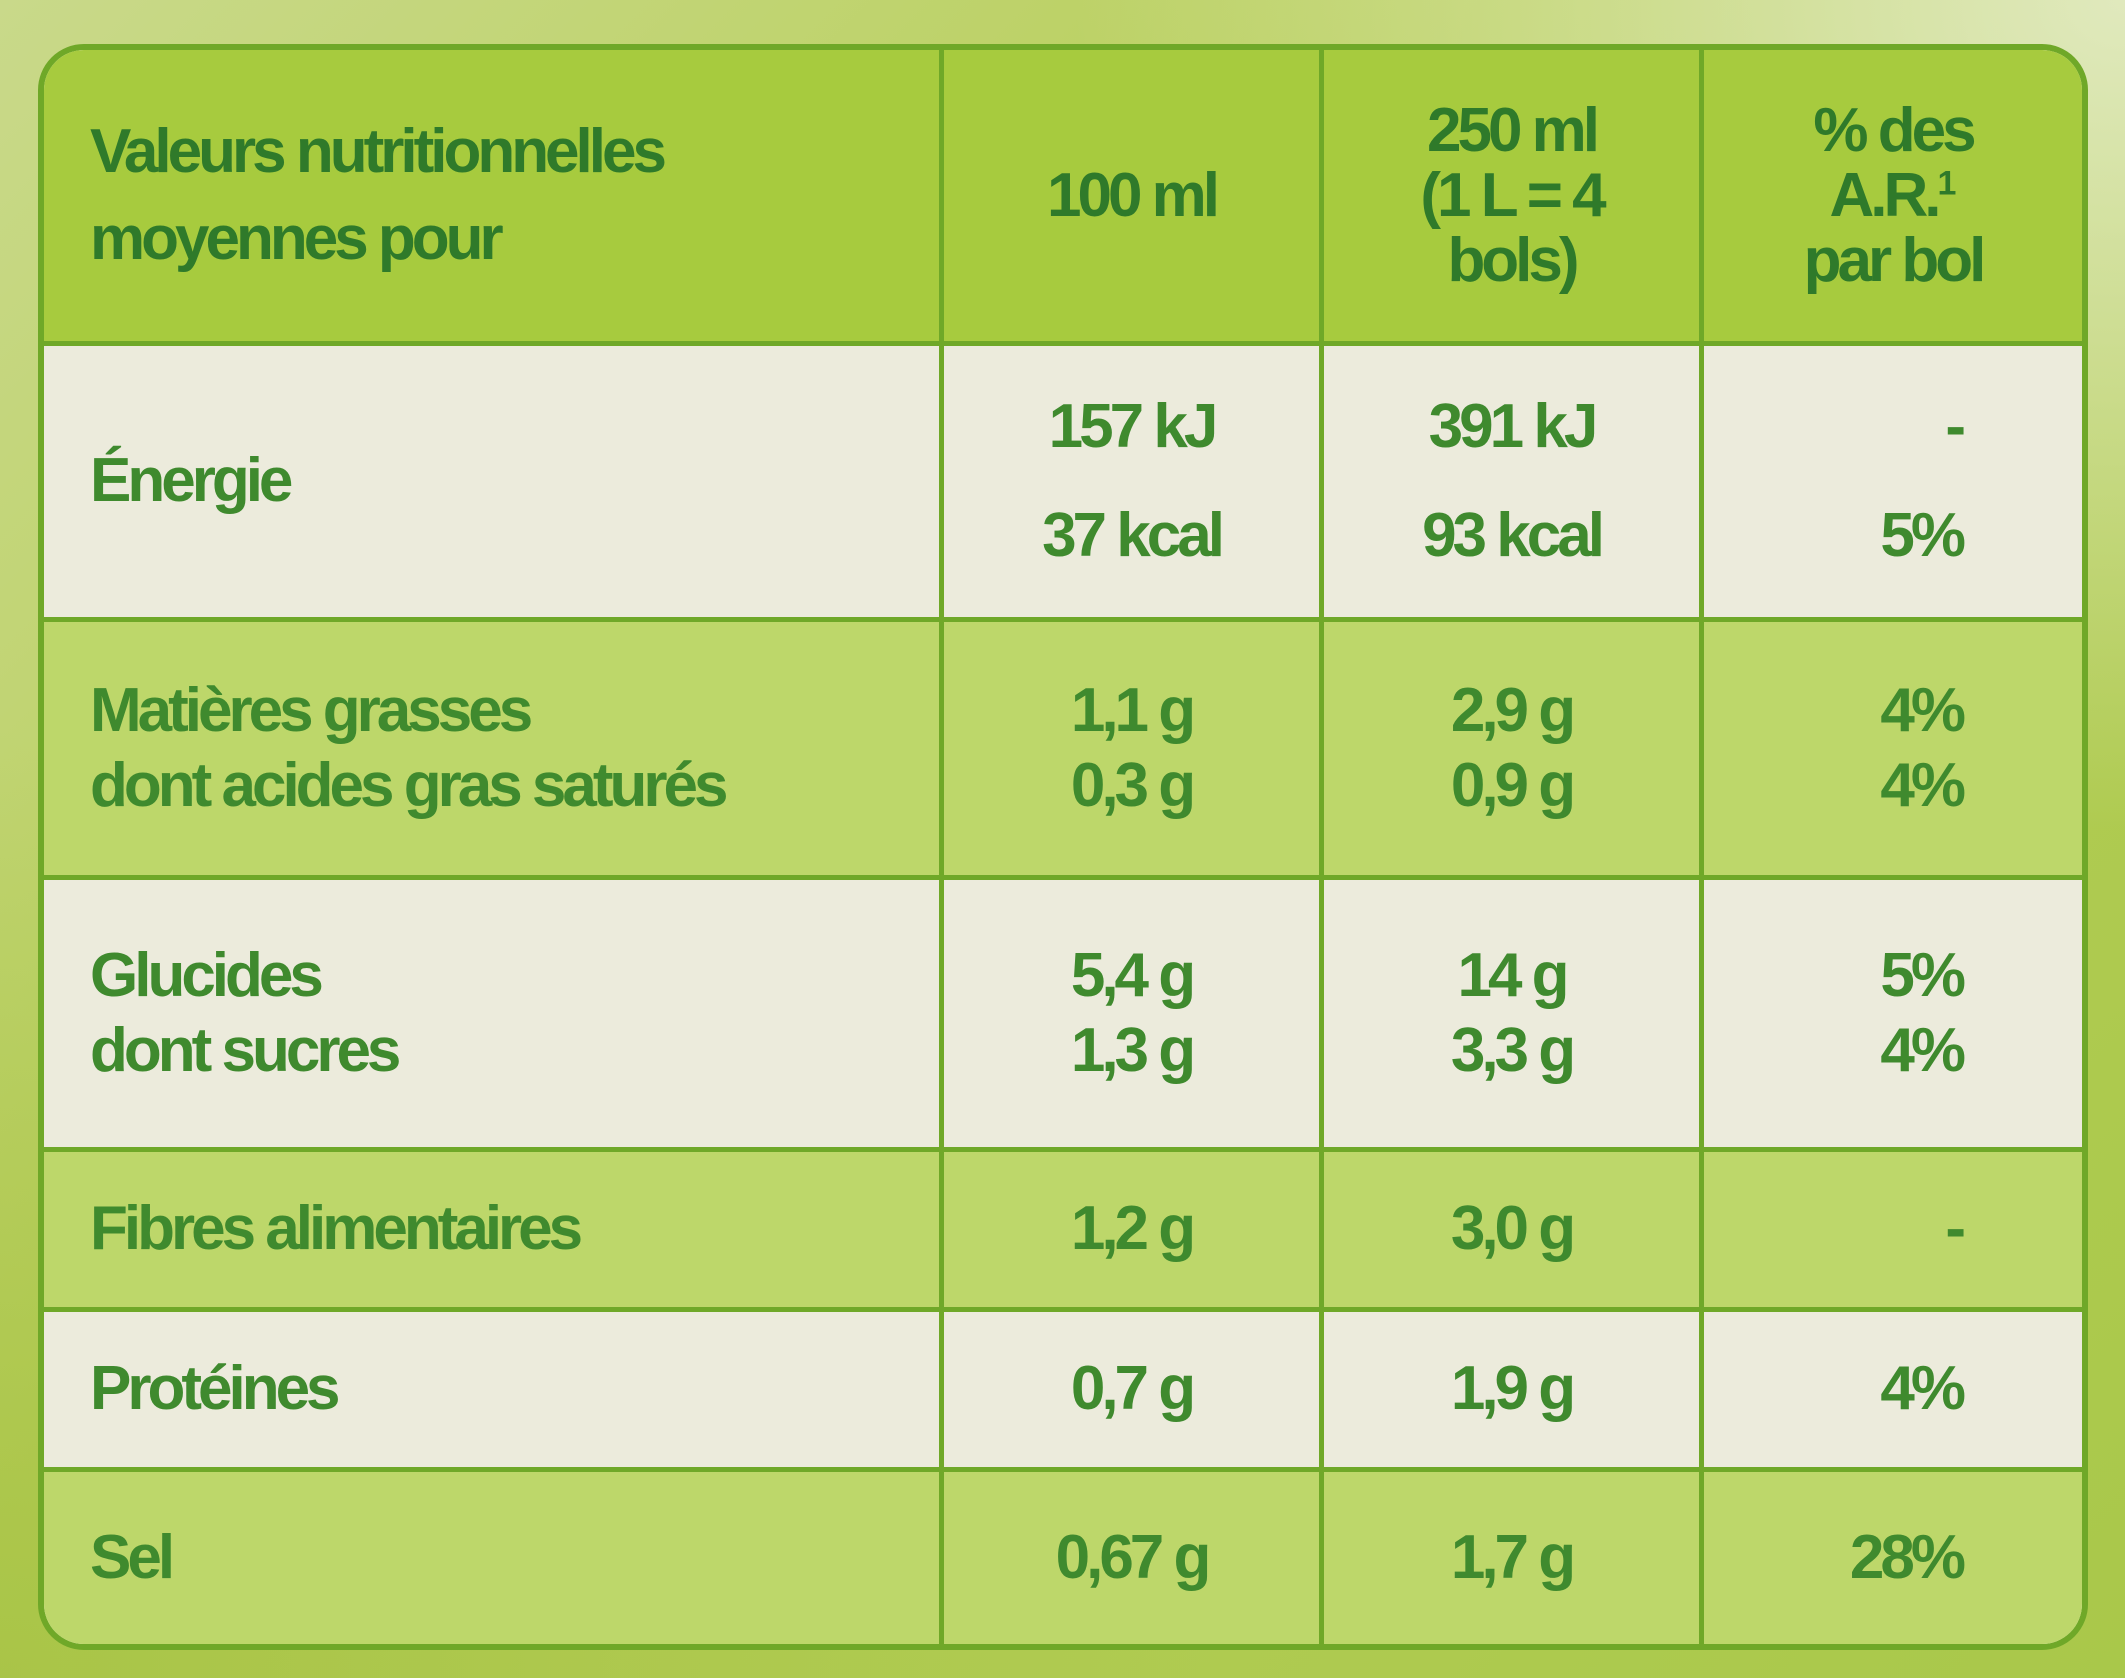 The image size is (2125, 1678). What do you see at coordinates (1893, 484) in the screenshot?
I see `row-energie-ar: - 5%` at bounding box center [1893, 484].